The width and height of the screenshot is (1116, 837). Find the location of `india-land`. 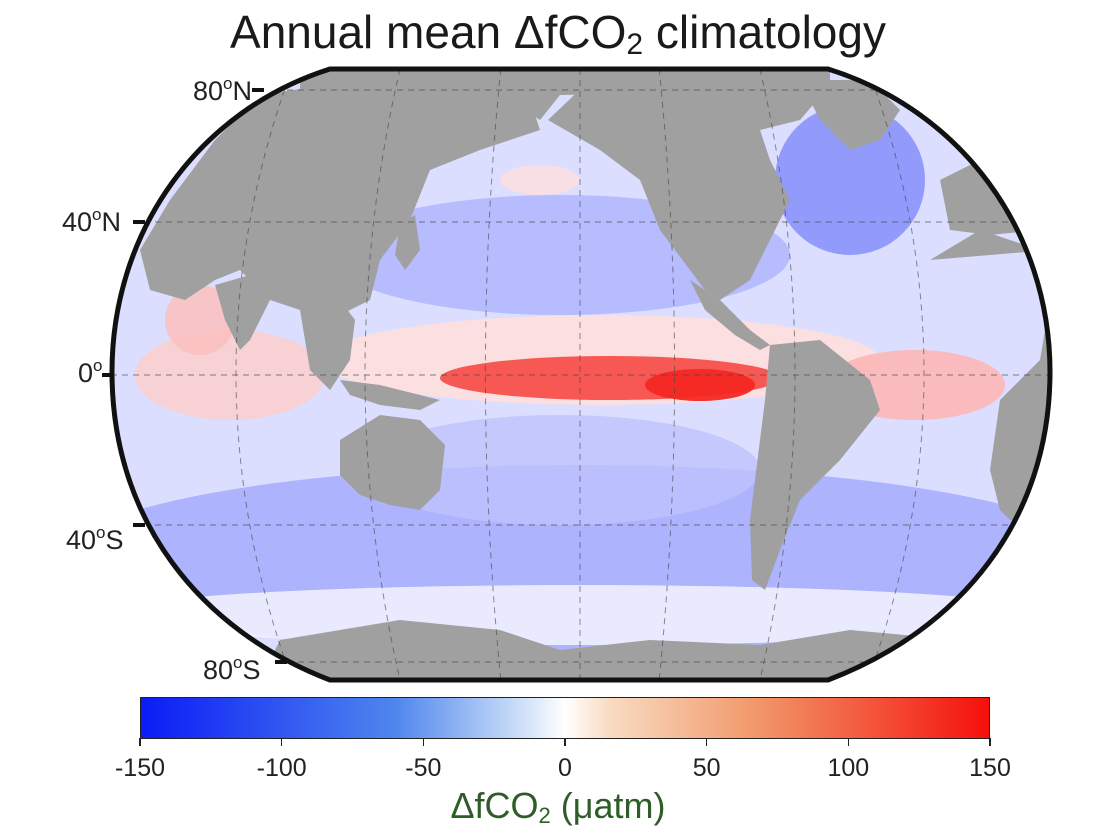

india-land is located at coordinates (242, 312).